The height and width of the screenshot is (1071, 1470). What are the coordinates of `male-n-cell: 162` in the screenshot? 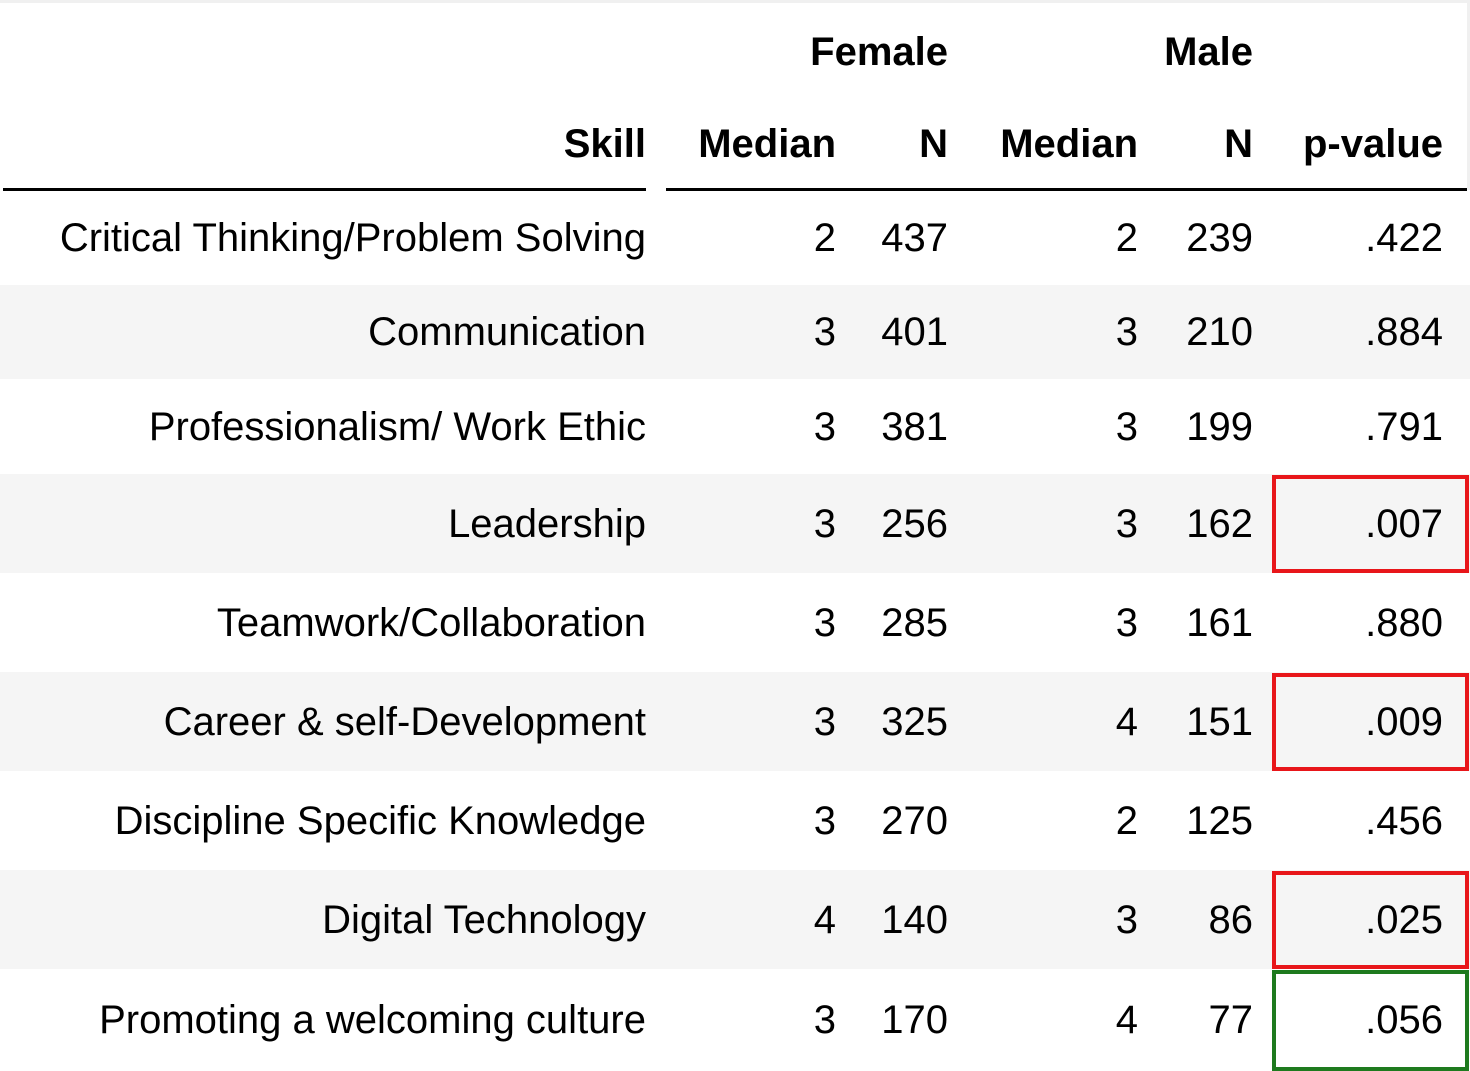 It's located at (1219, 524).